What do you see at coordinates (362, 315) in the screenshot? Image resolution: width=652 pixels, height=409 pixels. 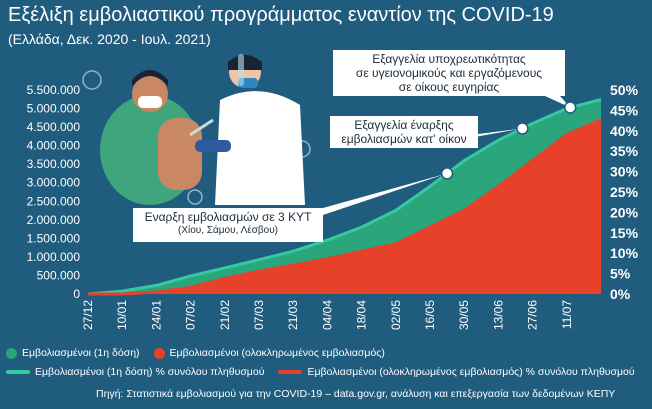 I see `x-tick-label: 18/04` at bounding box center [362, 315].